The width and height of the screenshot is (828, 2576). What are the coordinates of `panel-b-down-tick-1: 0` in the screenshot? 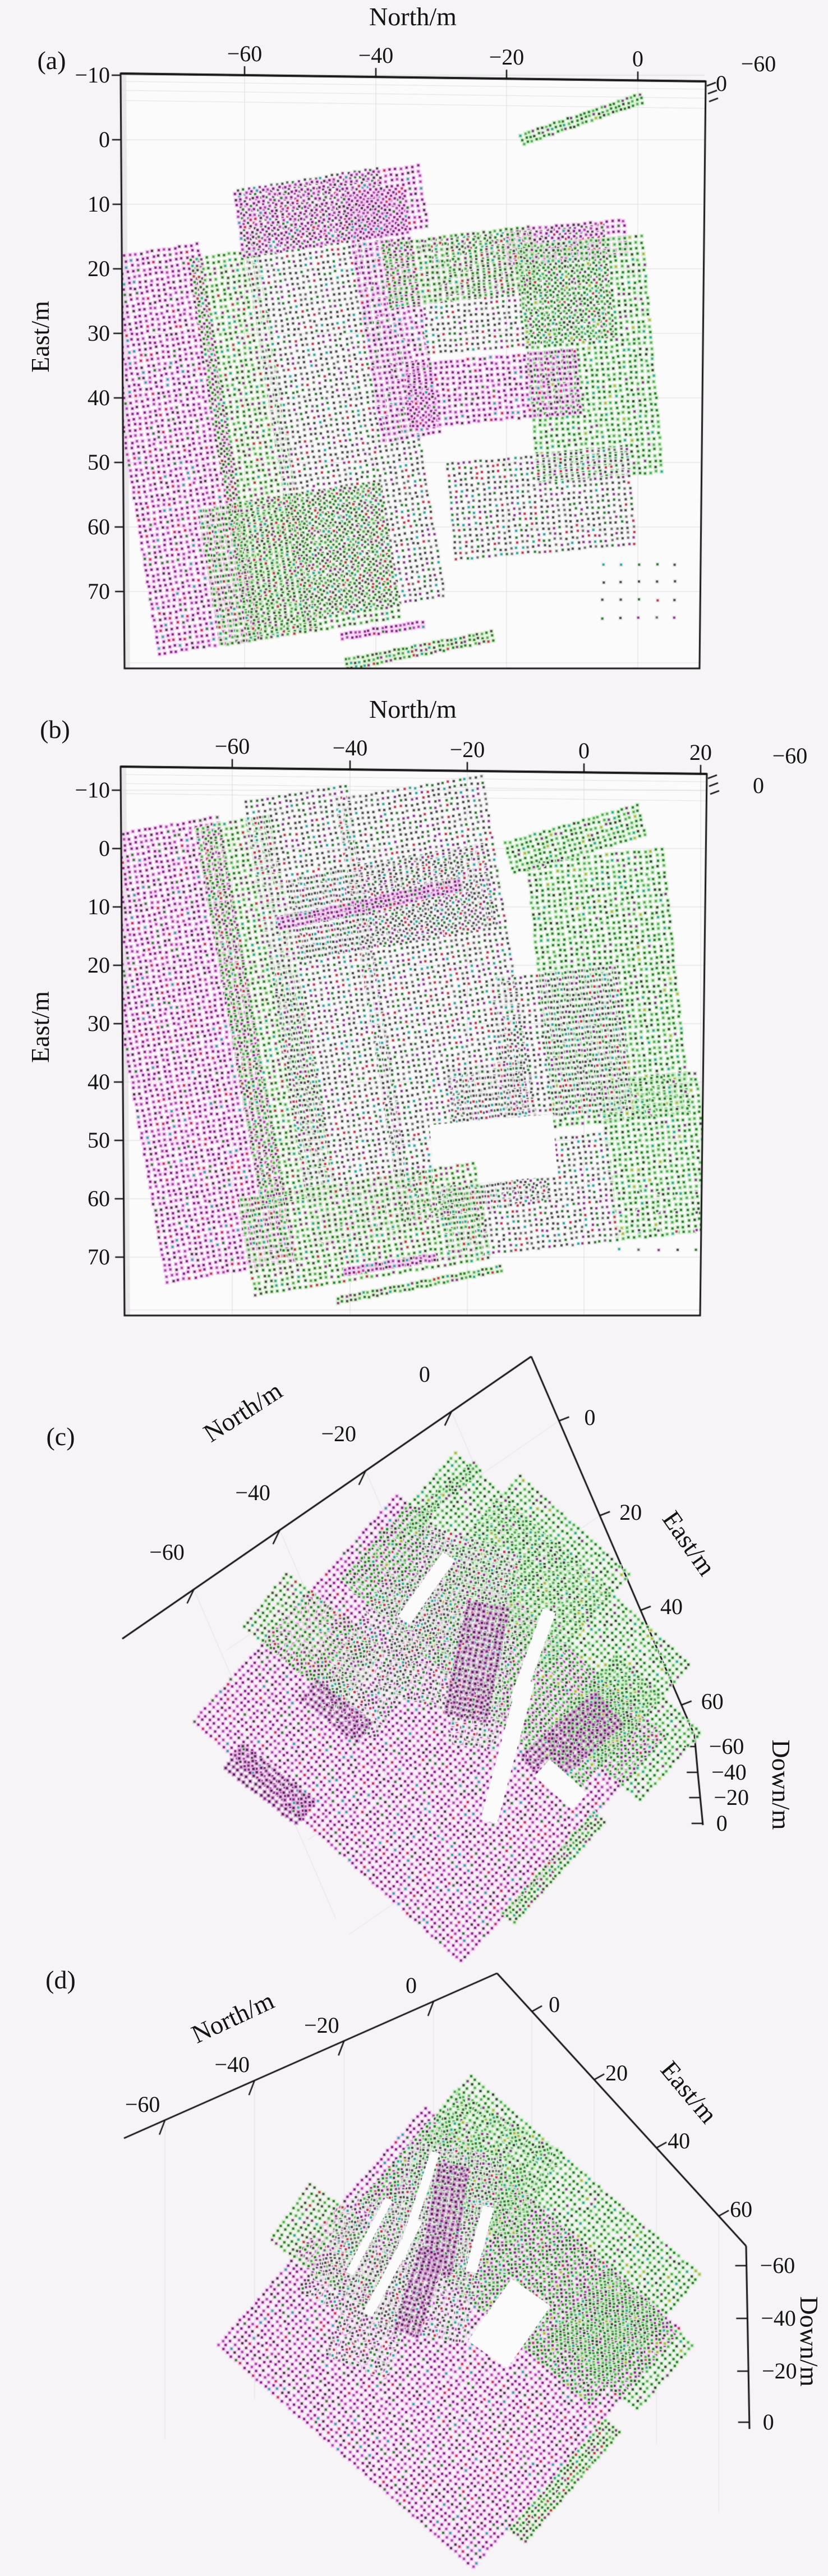 It's located at (758, 785).